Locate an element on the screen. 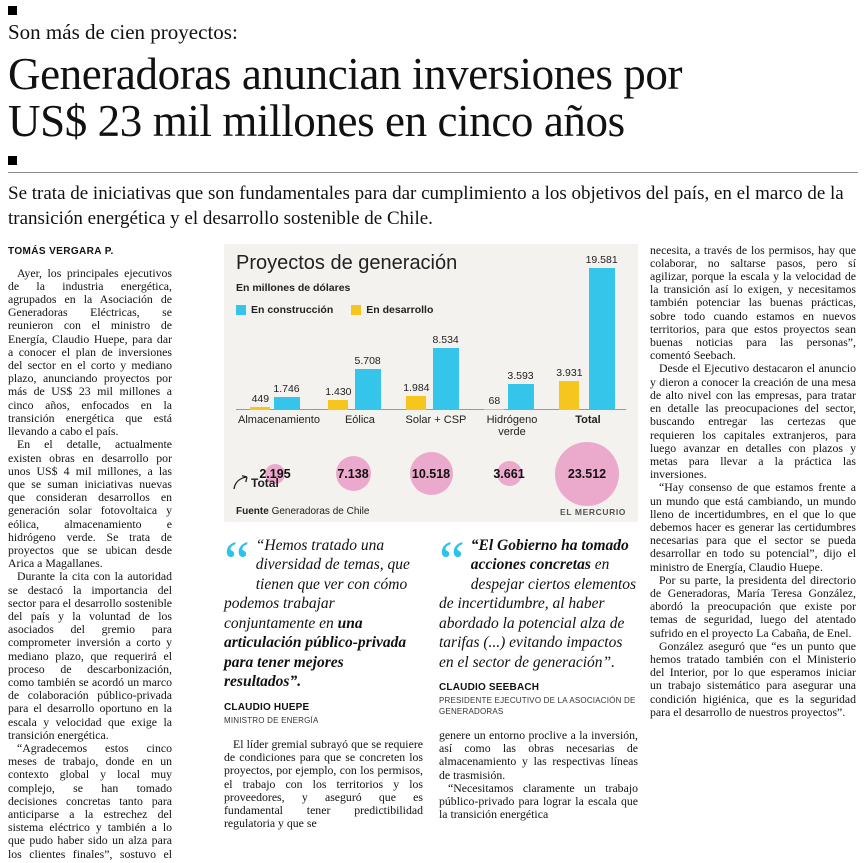 The image size is (866, 863). legend-swatch-desarrollo-icon is located at coordinates (356, 309).